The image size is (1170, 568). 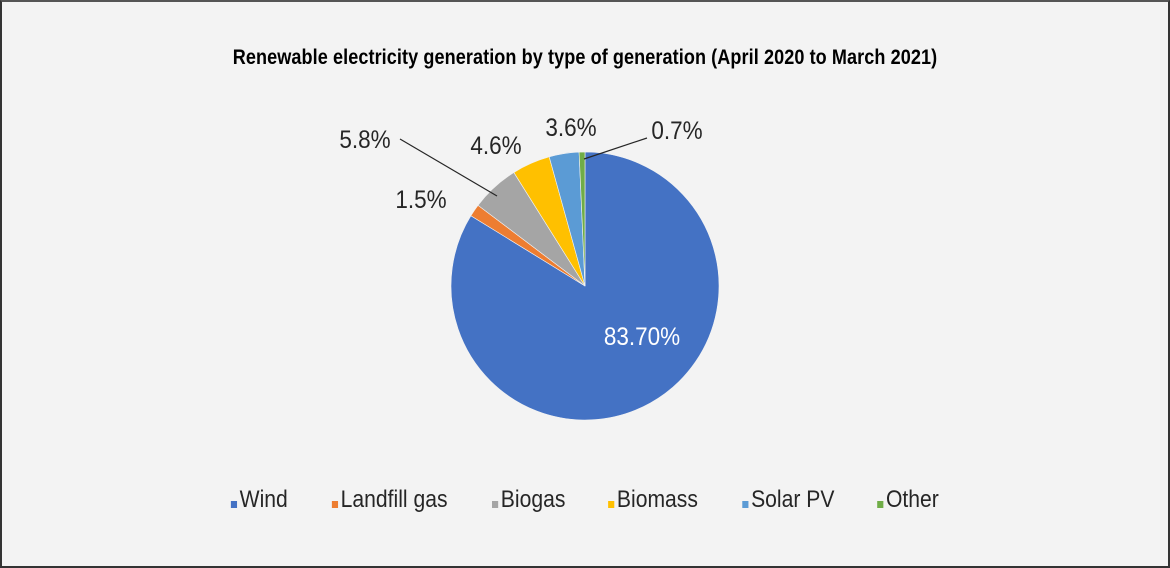 I want to click on data-label-solar-pv: 3.6%, so click(x=570, y=128).